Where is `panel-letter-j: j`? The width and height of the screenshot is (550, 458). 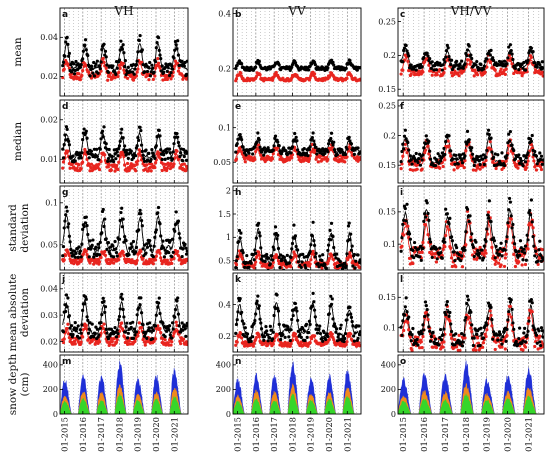 panel-letter-j: j is located at coordinates (63, 280).